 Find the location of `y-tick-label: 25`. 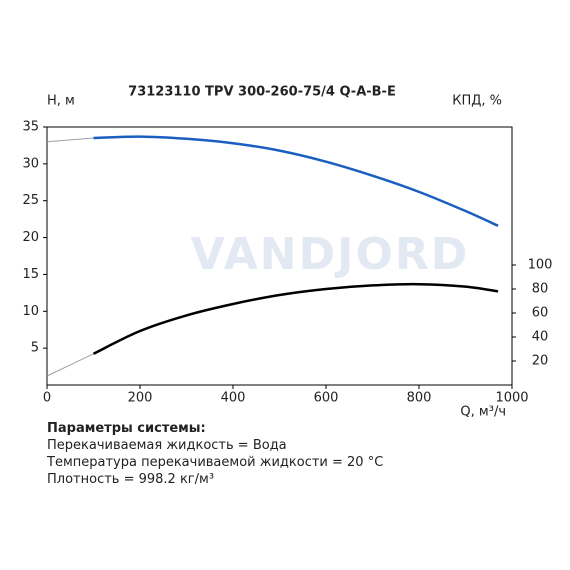

y-tick-label: 25 is located at coordinates (30, 200).